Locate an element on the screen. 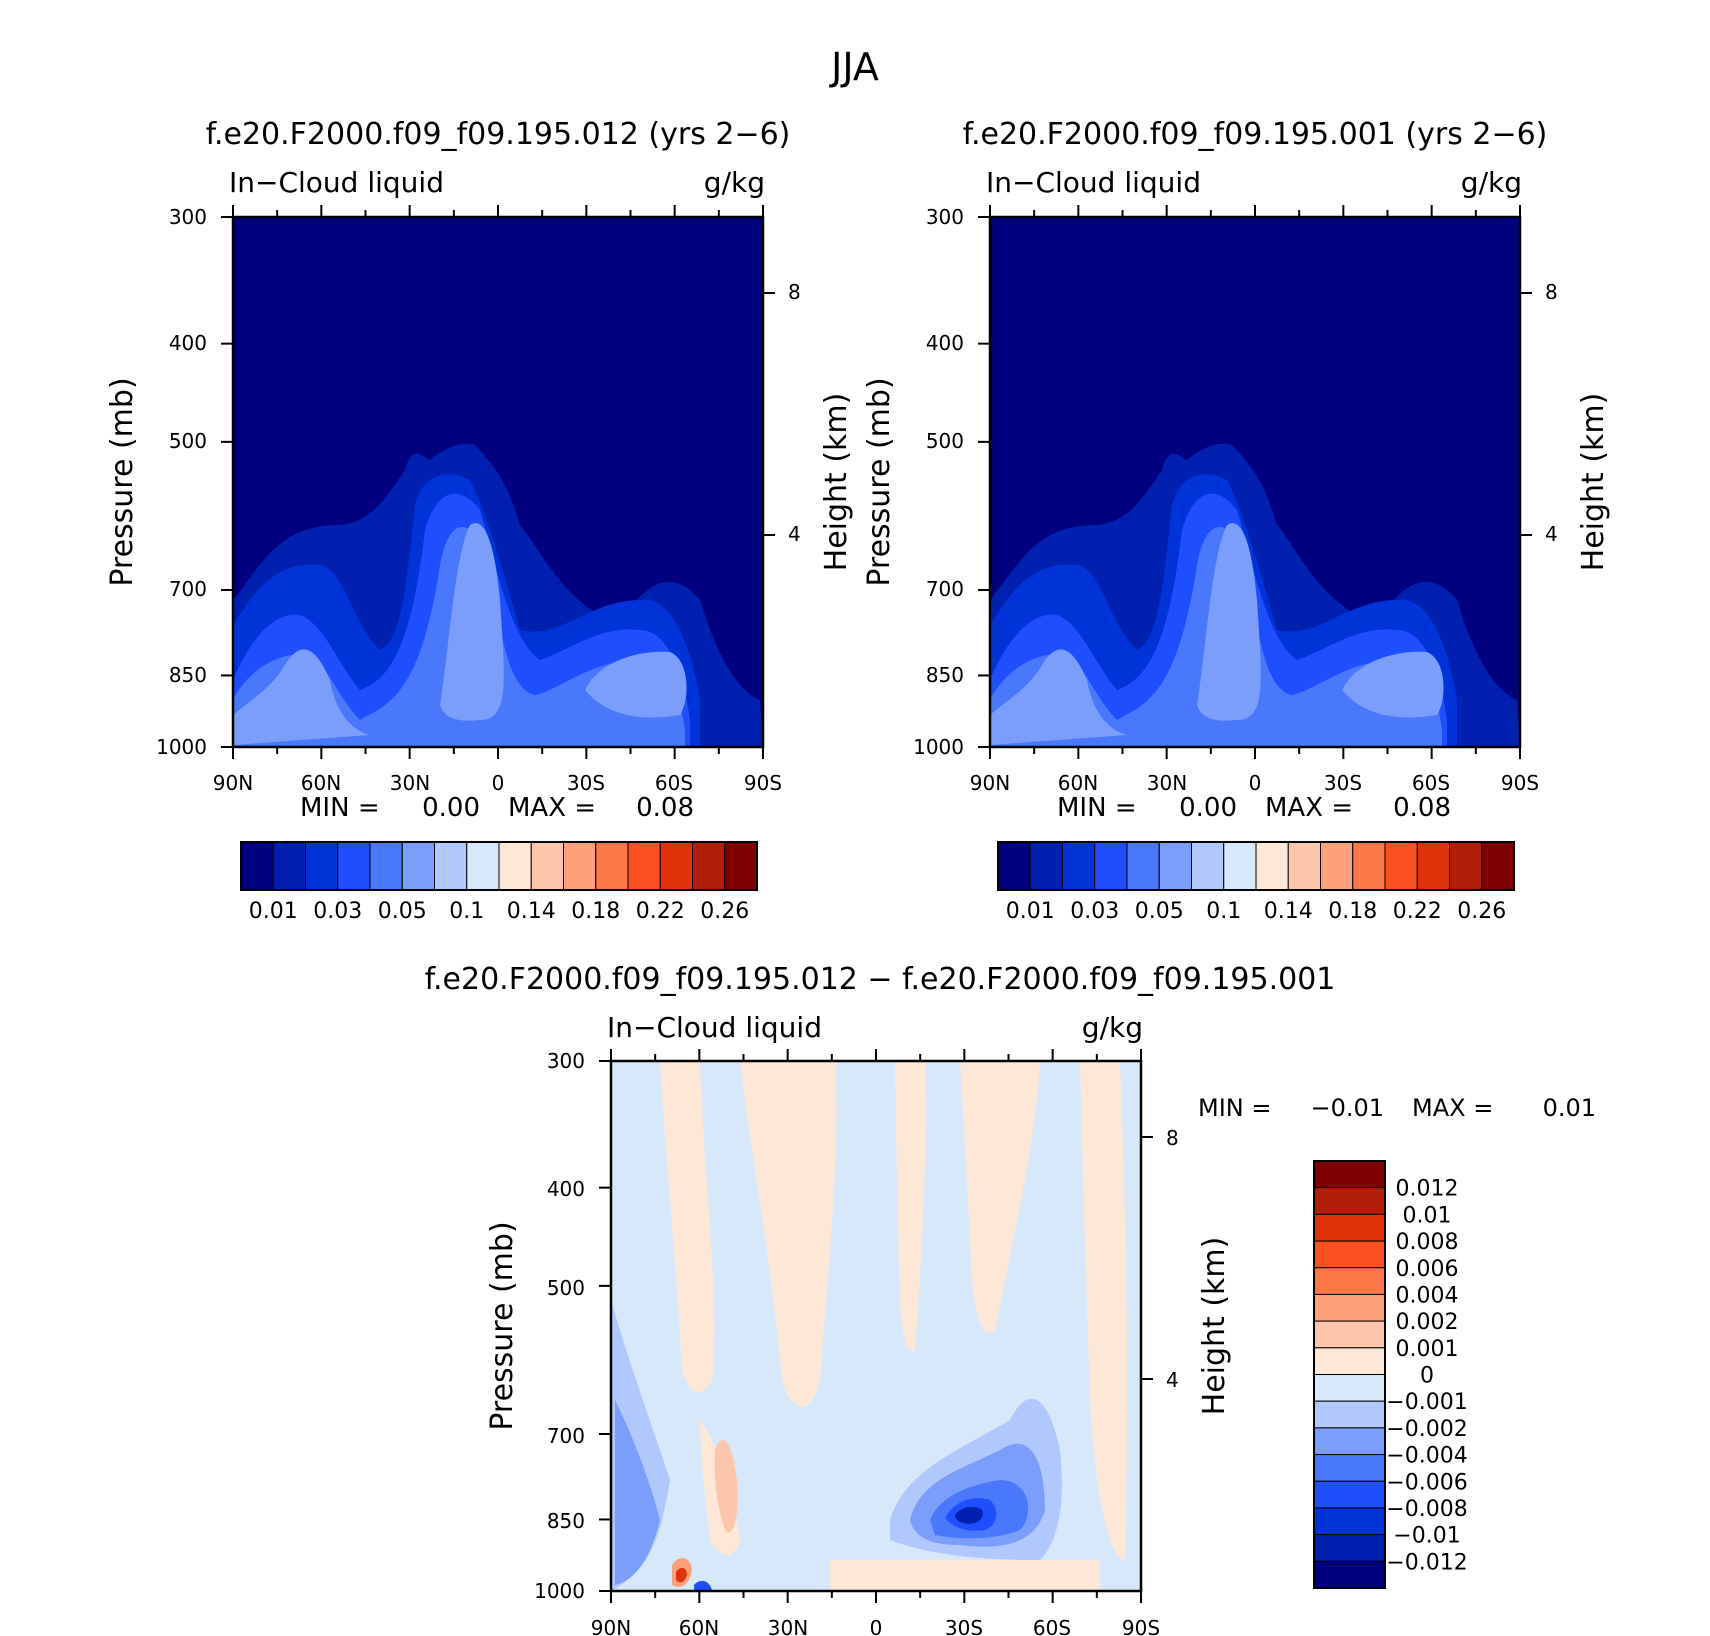 The image size is (1710, 1636). colorbar-label: 0.004 is located at coordinates (1427, 1295).